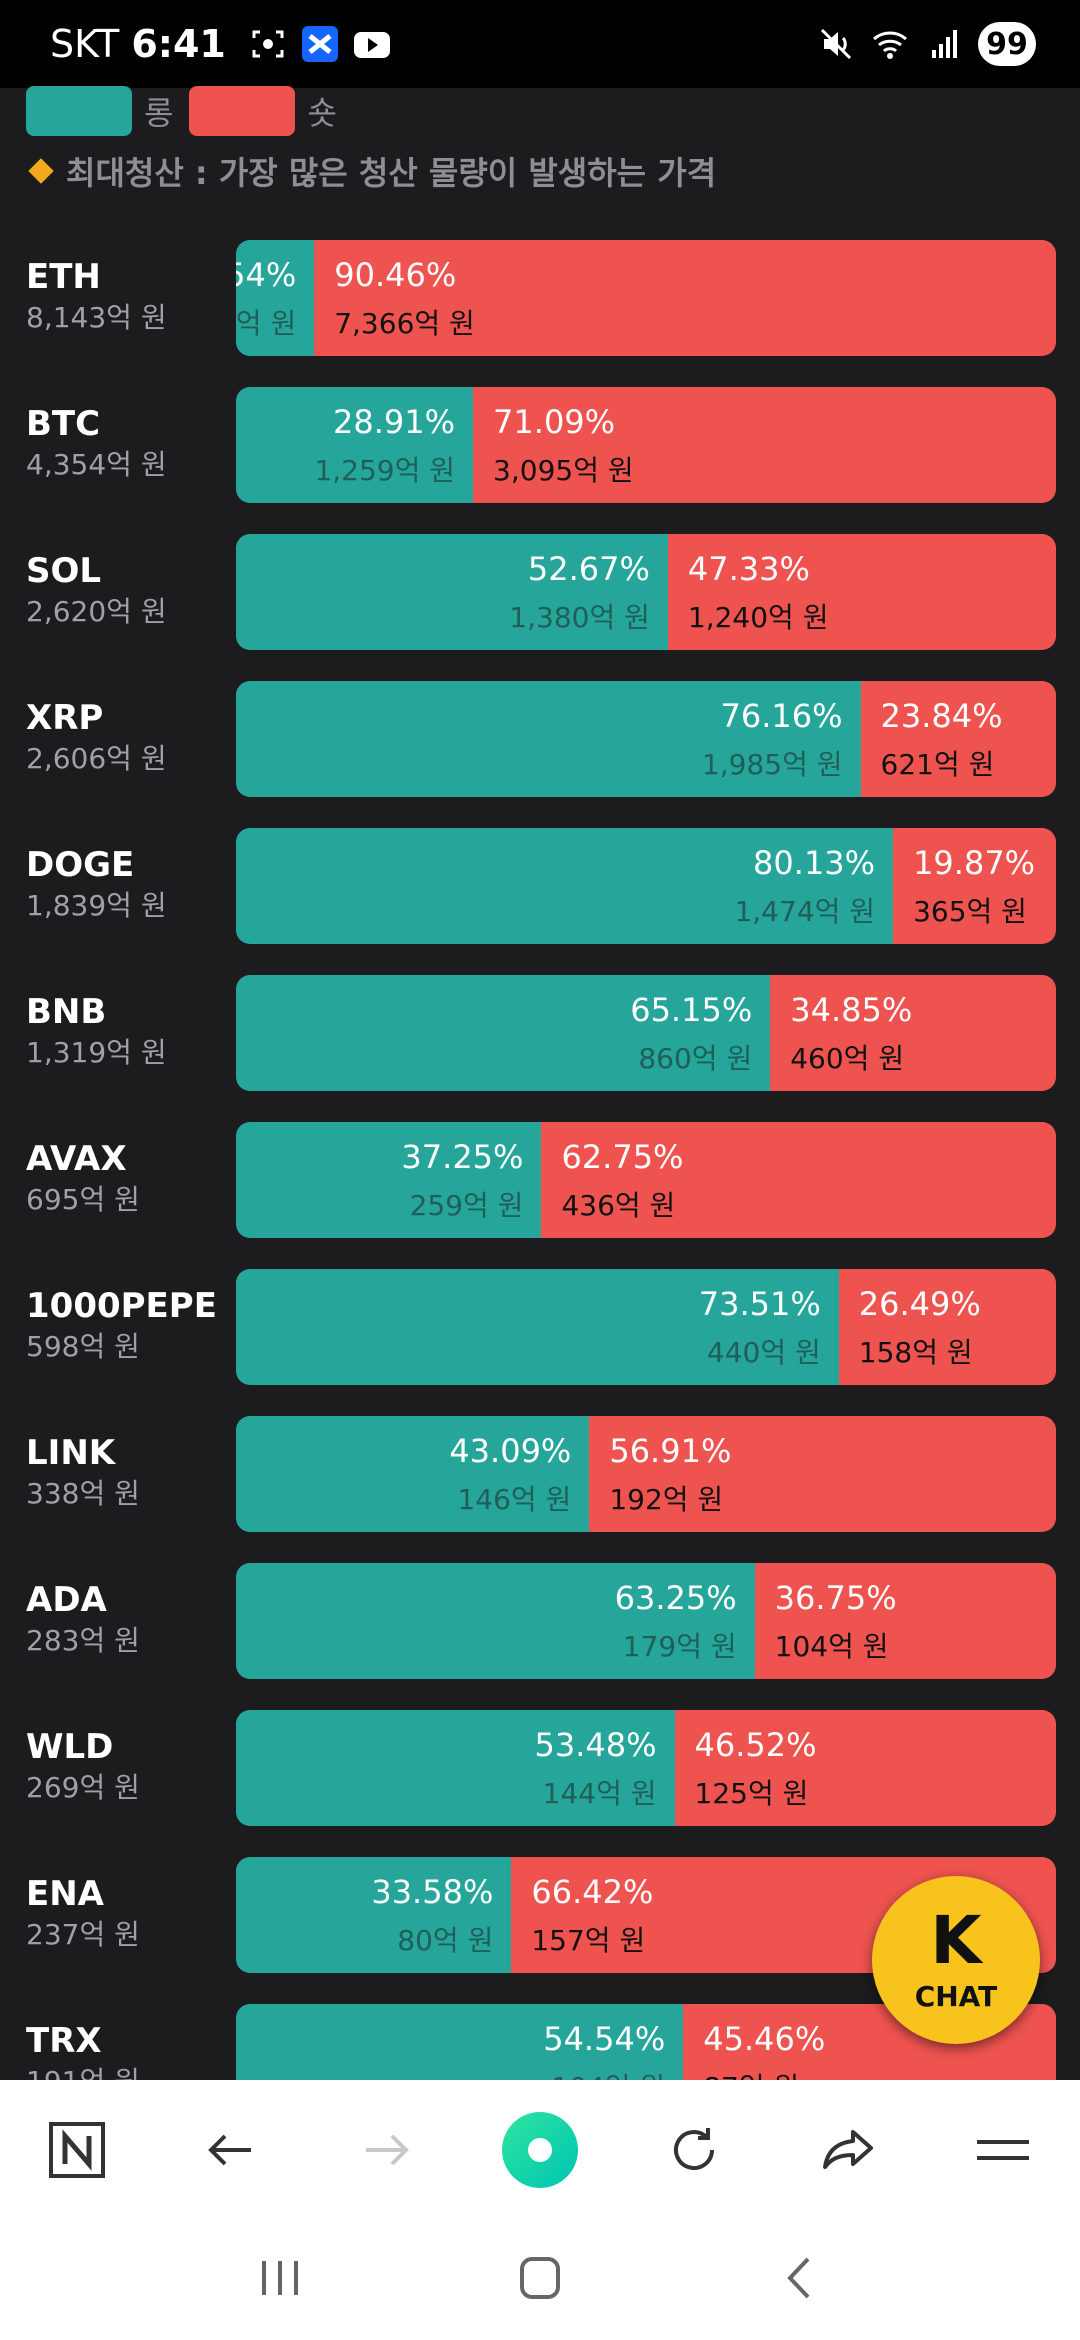 This screenshot has width=1080, height=2340. What do you see at coordinates (608, 2073) in the screenshot?
I see `long-amount-label: 104억 원` at bounding box center [608, 2073].